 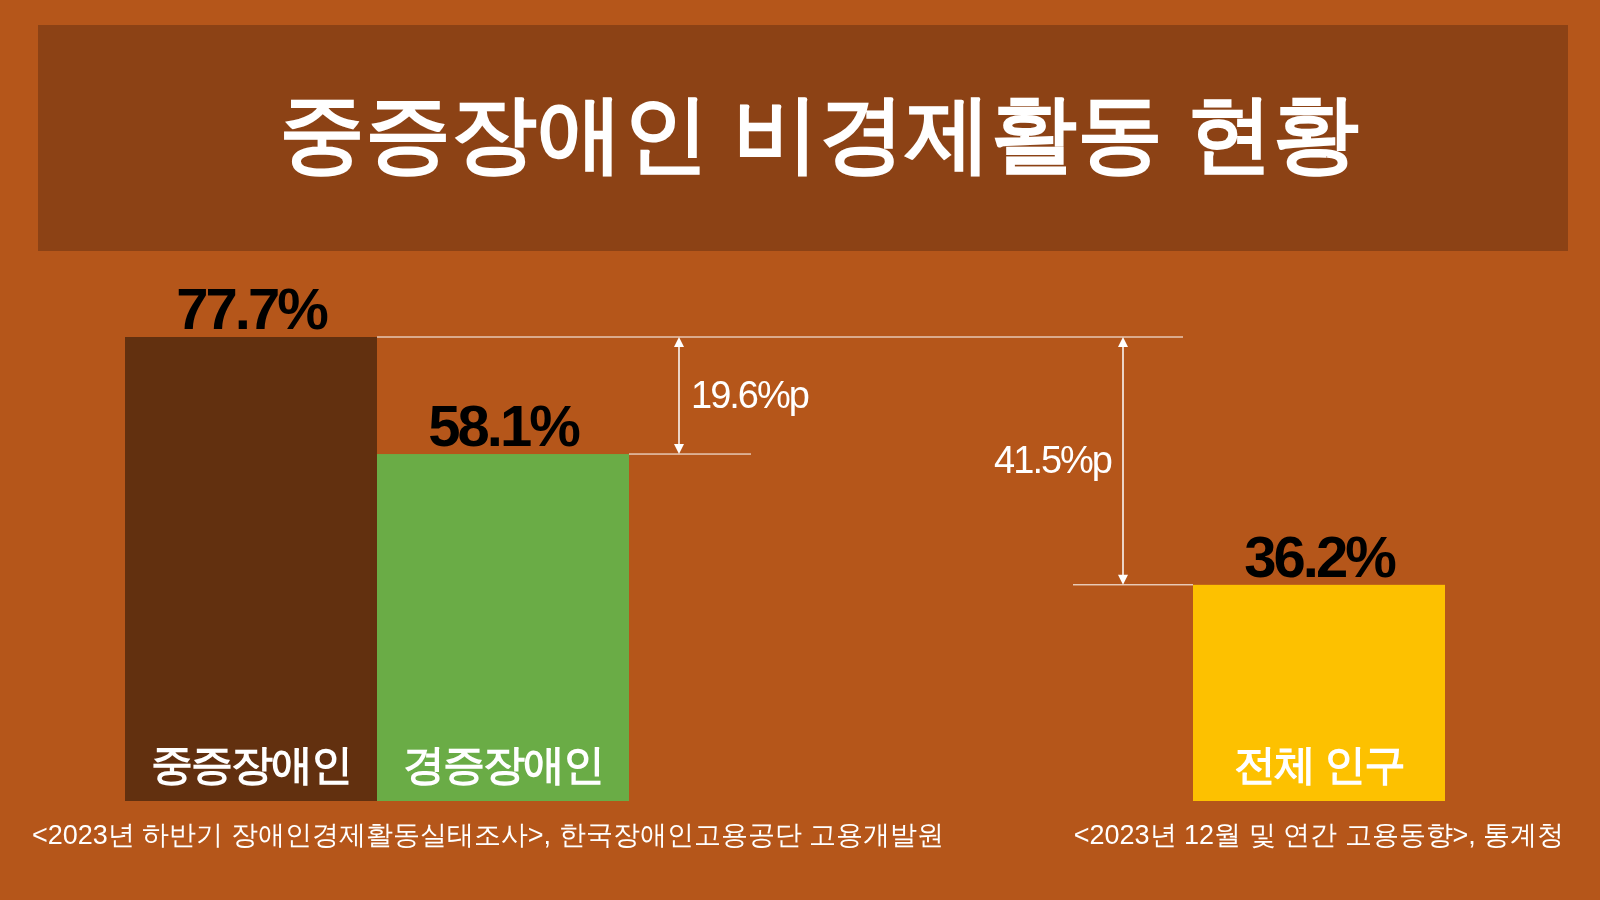 What do you see at coordinates (504, 426) in the screenshot?
I see `data-label: 58.1%` at bounding box center [504, 426].